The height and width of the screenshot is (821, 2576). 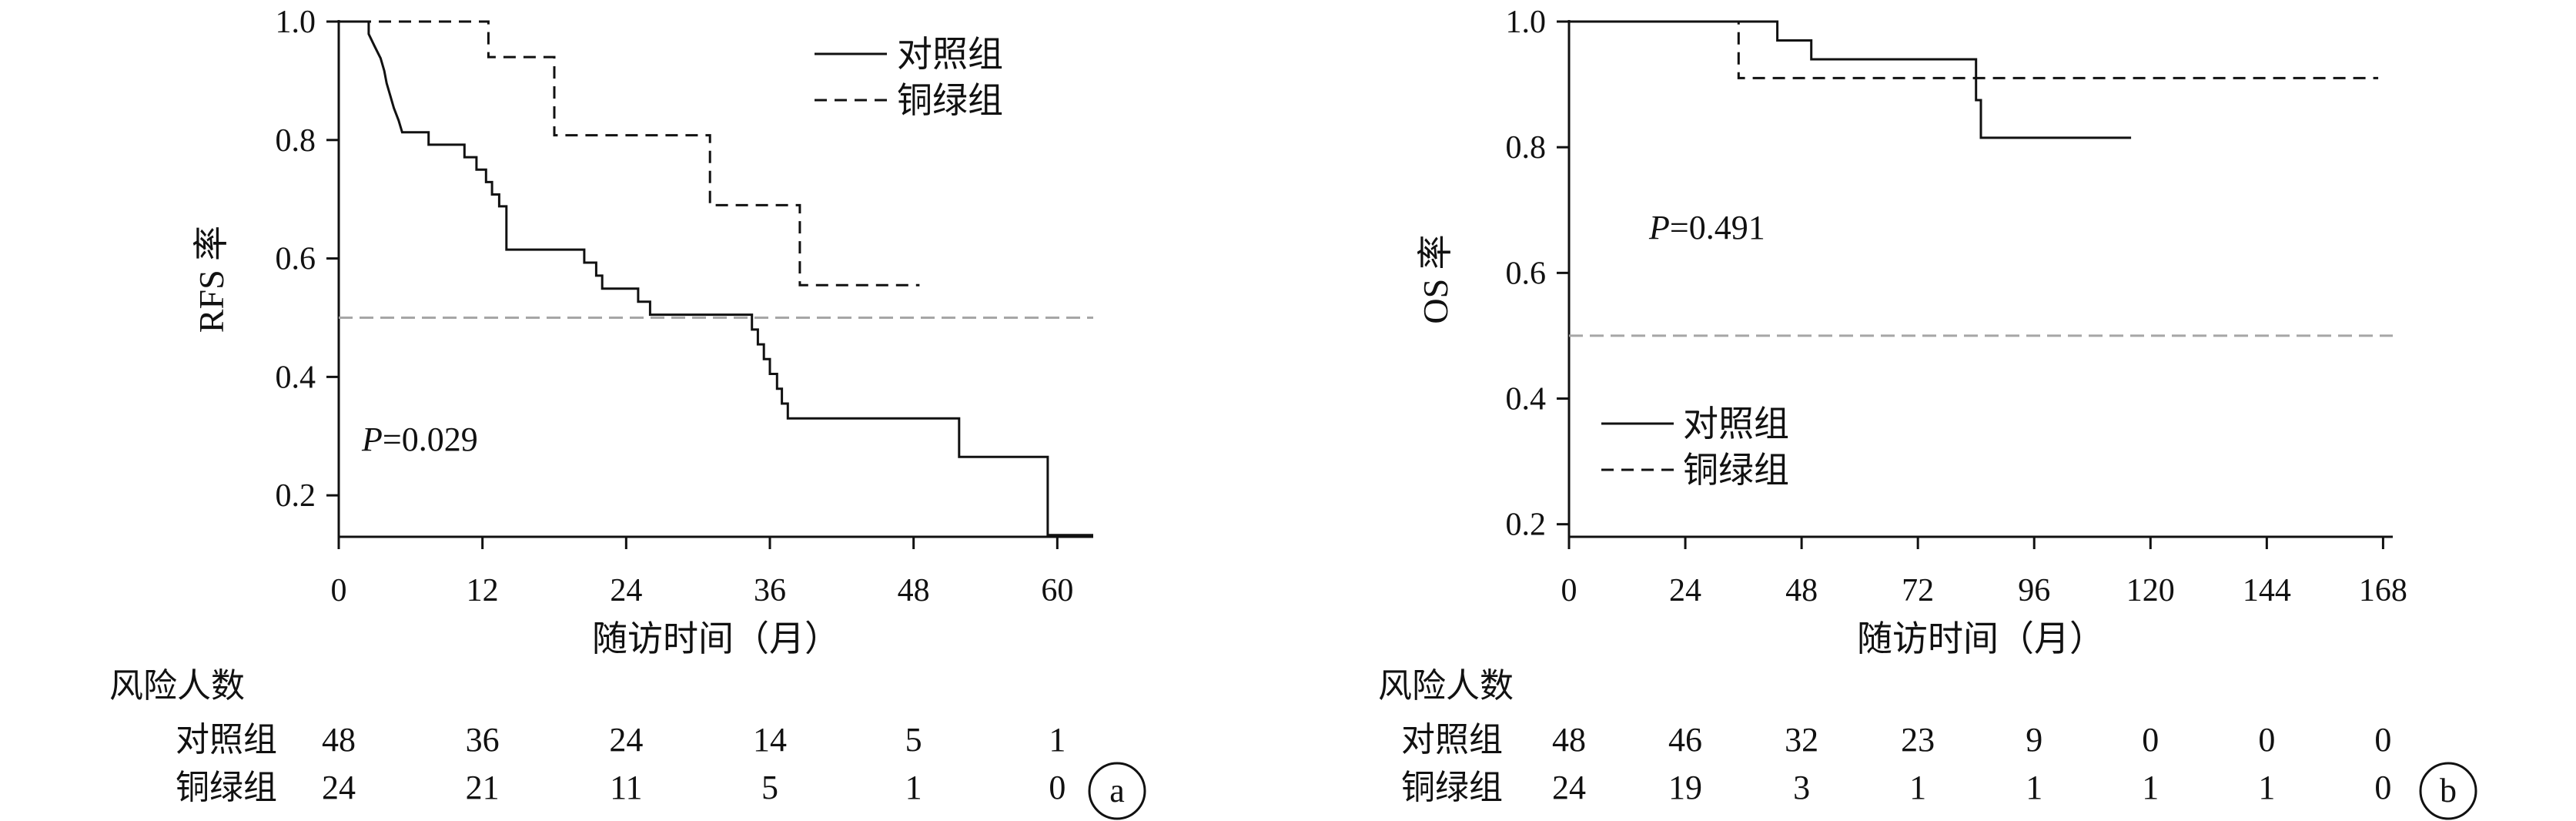 What do you see at coordinates (1436, 278) in the screenshot?
I see `y-axis-label: OS 率` at bounding box center [1436, 278].